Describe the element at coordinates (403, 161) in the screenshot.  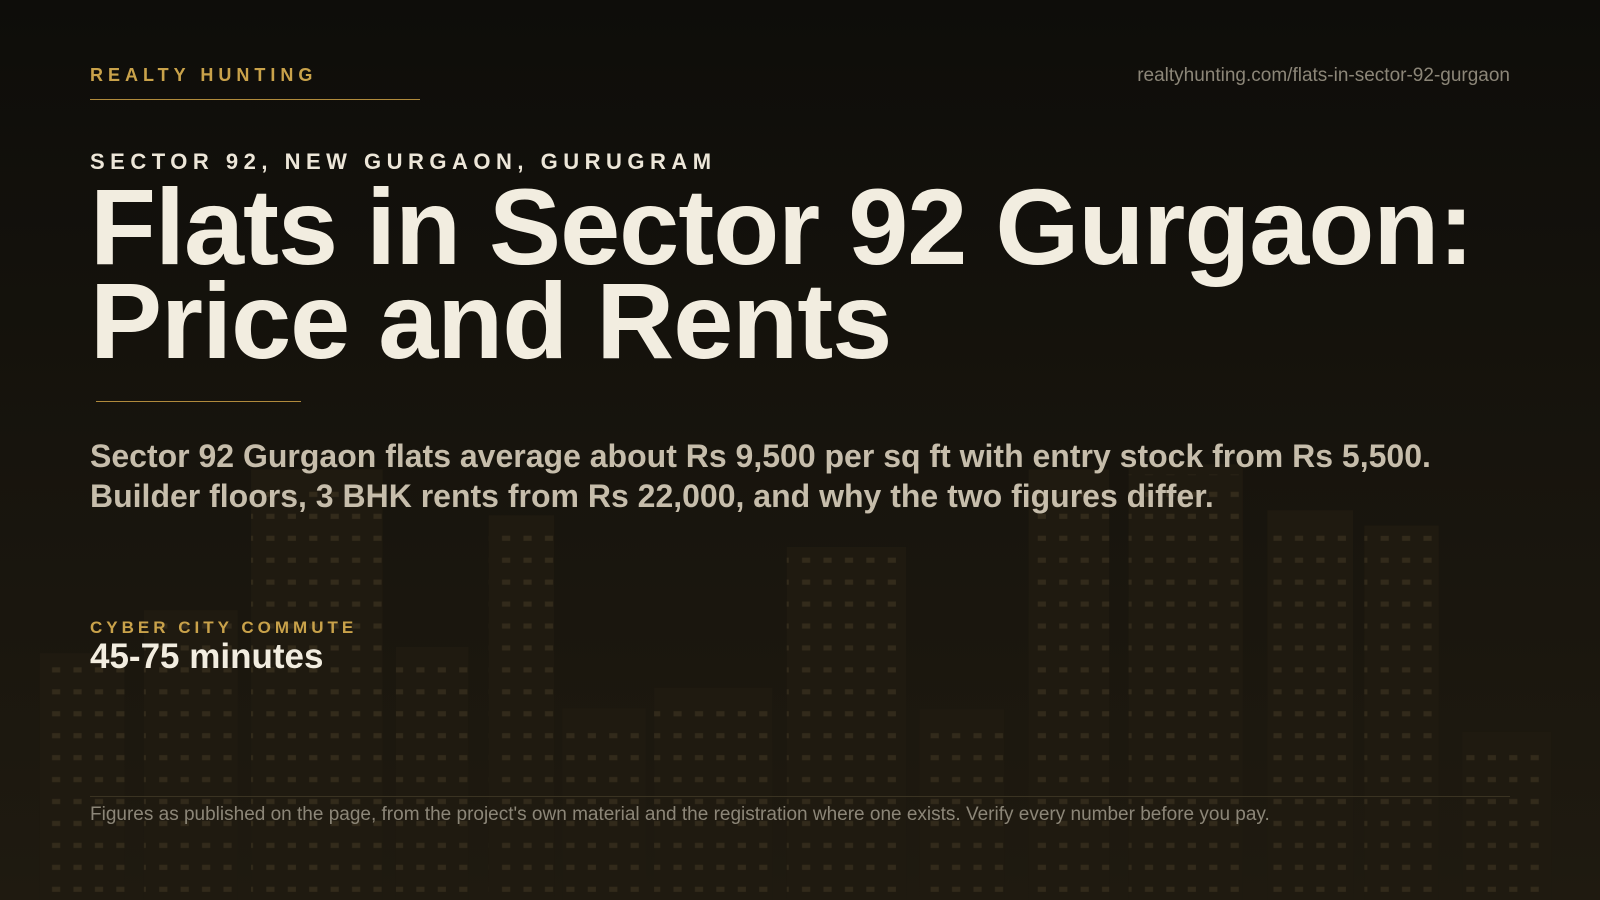
I see `location: SECTOR 92, NEW GURGAON, GURUGRAM` at that location.